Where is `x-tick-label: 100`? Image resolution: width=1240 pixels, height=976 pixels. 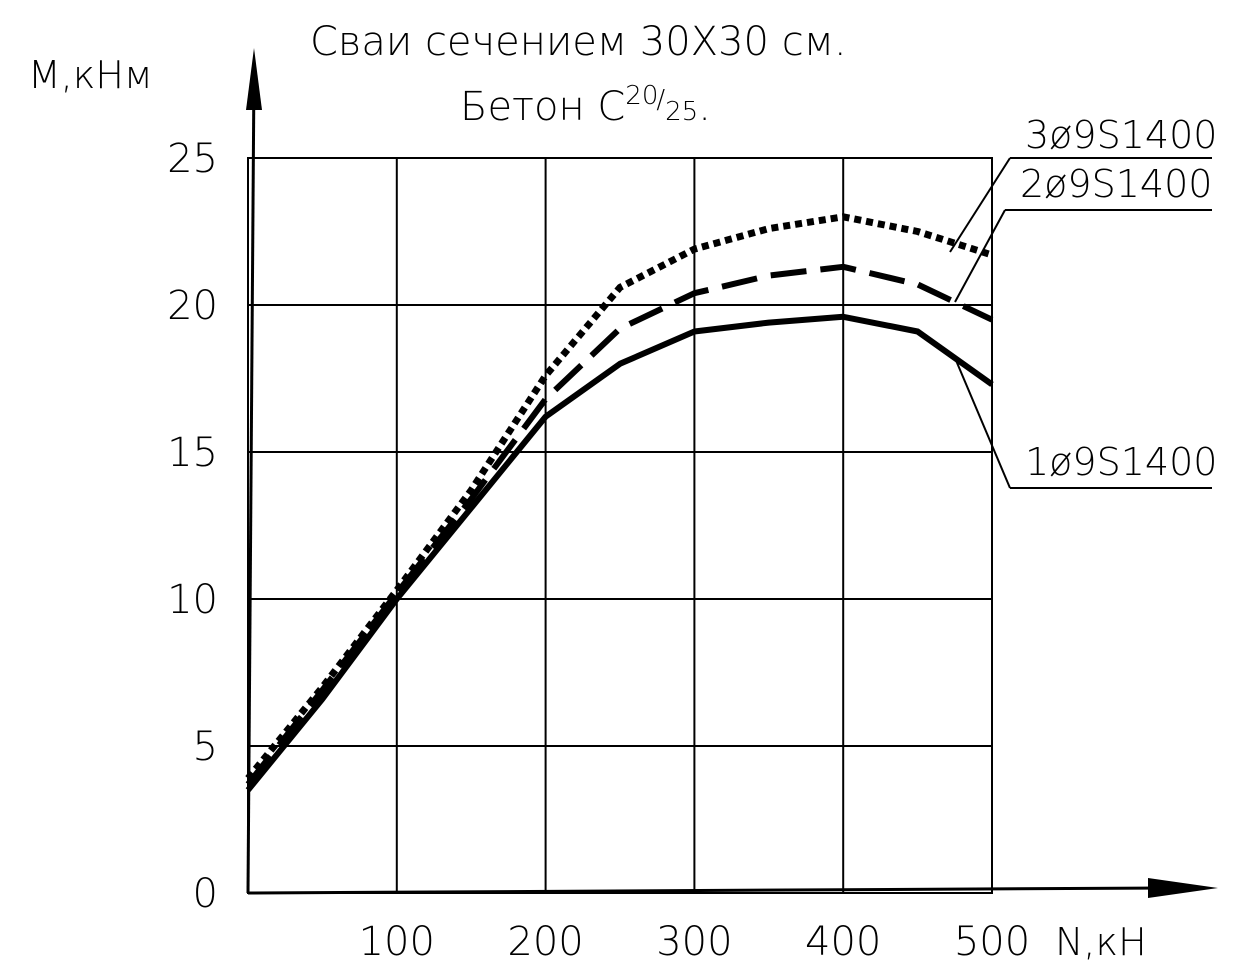 x-tick-label: 100 is located at coordinates (397, 942).